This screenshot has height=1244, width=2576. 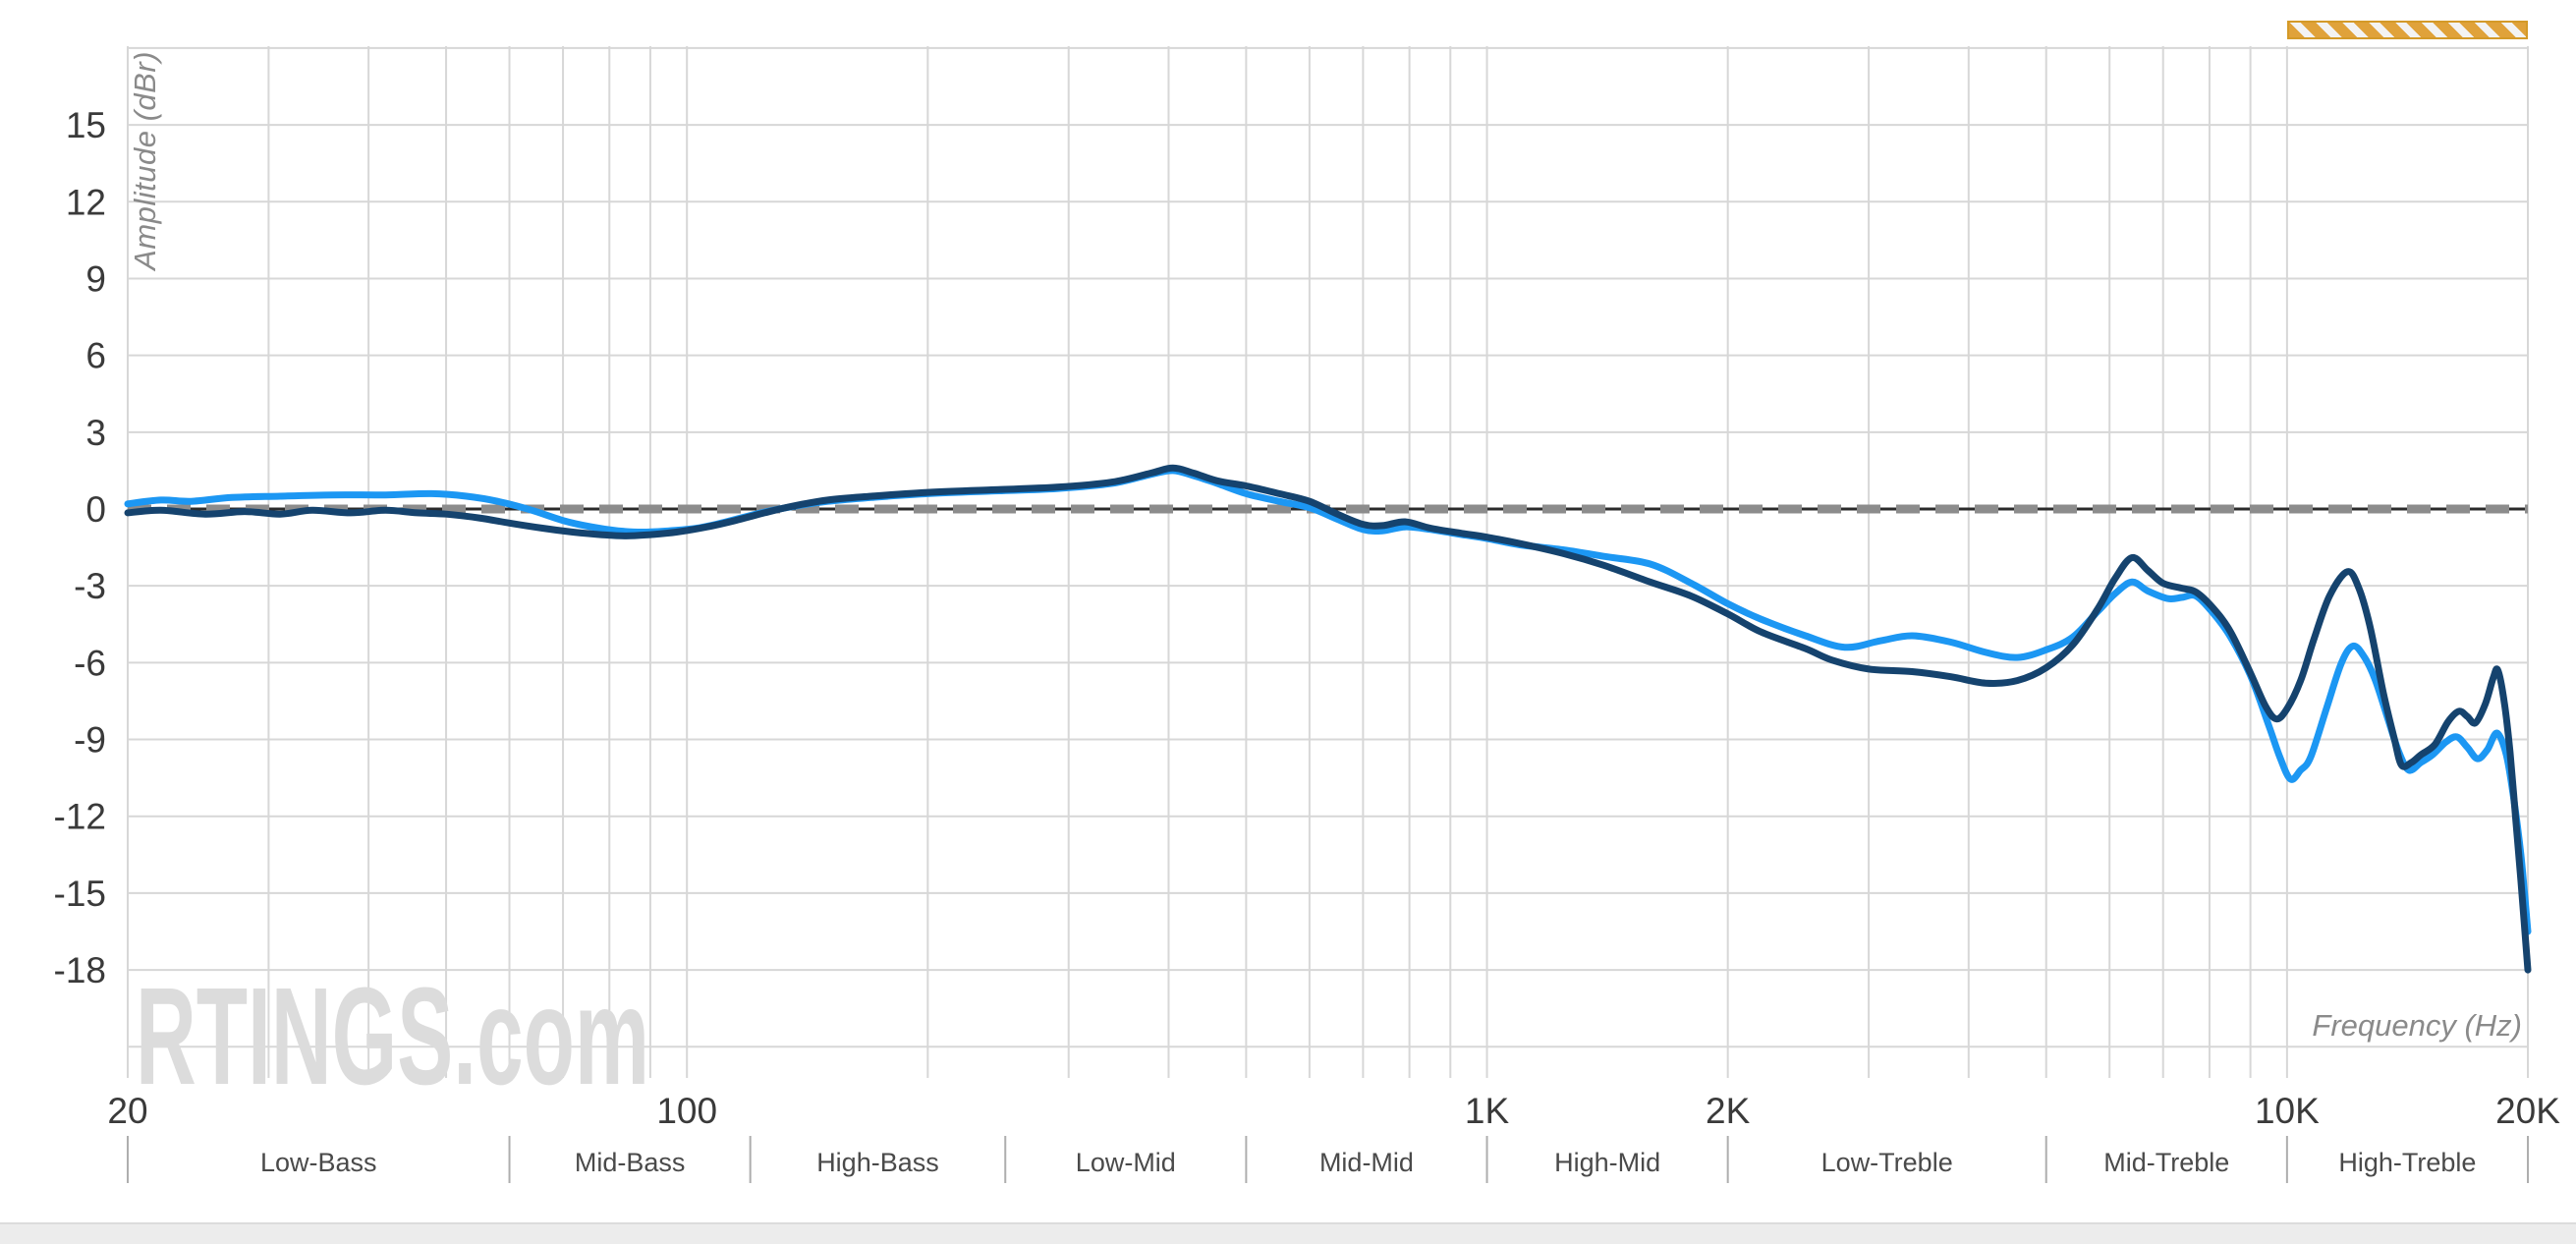 What do you see at coordinates (80, 970) in the screenshot?
I see `svg-text: -18` at bounding box center [80, 970].